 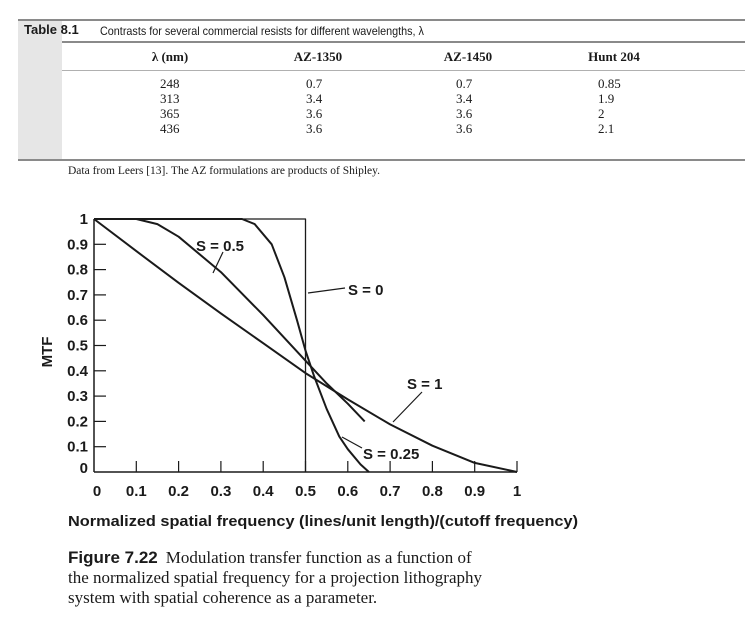 I want to click on table-cell: 0.85, so click(x=609, y=83).